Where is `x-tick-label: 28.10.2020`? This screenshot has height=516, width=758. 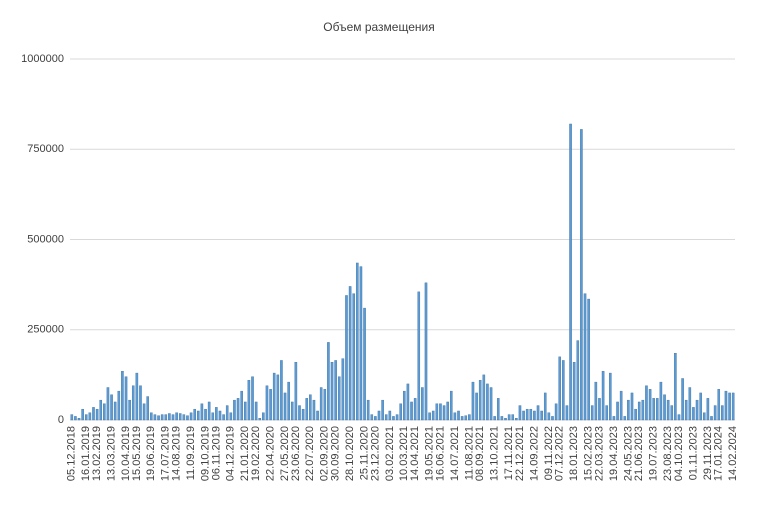 x-tick-label: 28.10.2020 is located at coordinates (350, 453).